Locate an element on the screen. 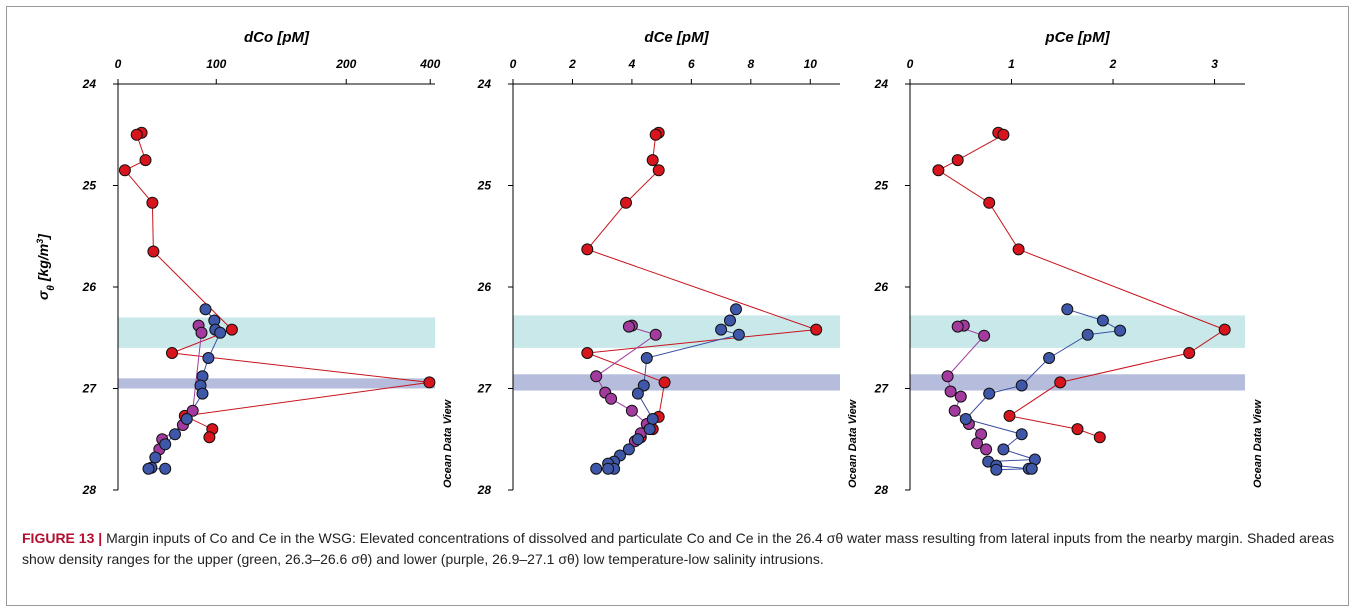 The image size is (1357, 614). x-tick-label: 400 is located at coordinates (429, 64).